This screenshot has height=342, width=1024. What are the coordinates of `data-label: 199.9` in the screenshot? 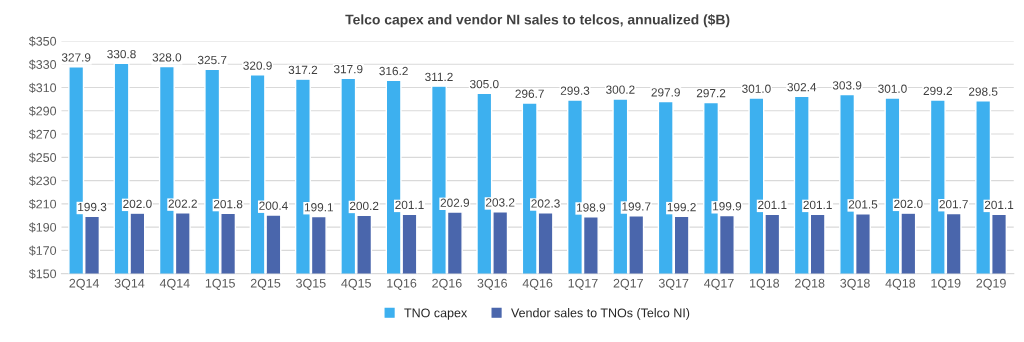 It's located at (727, 206).